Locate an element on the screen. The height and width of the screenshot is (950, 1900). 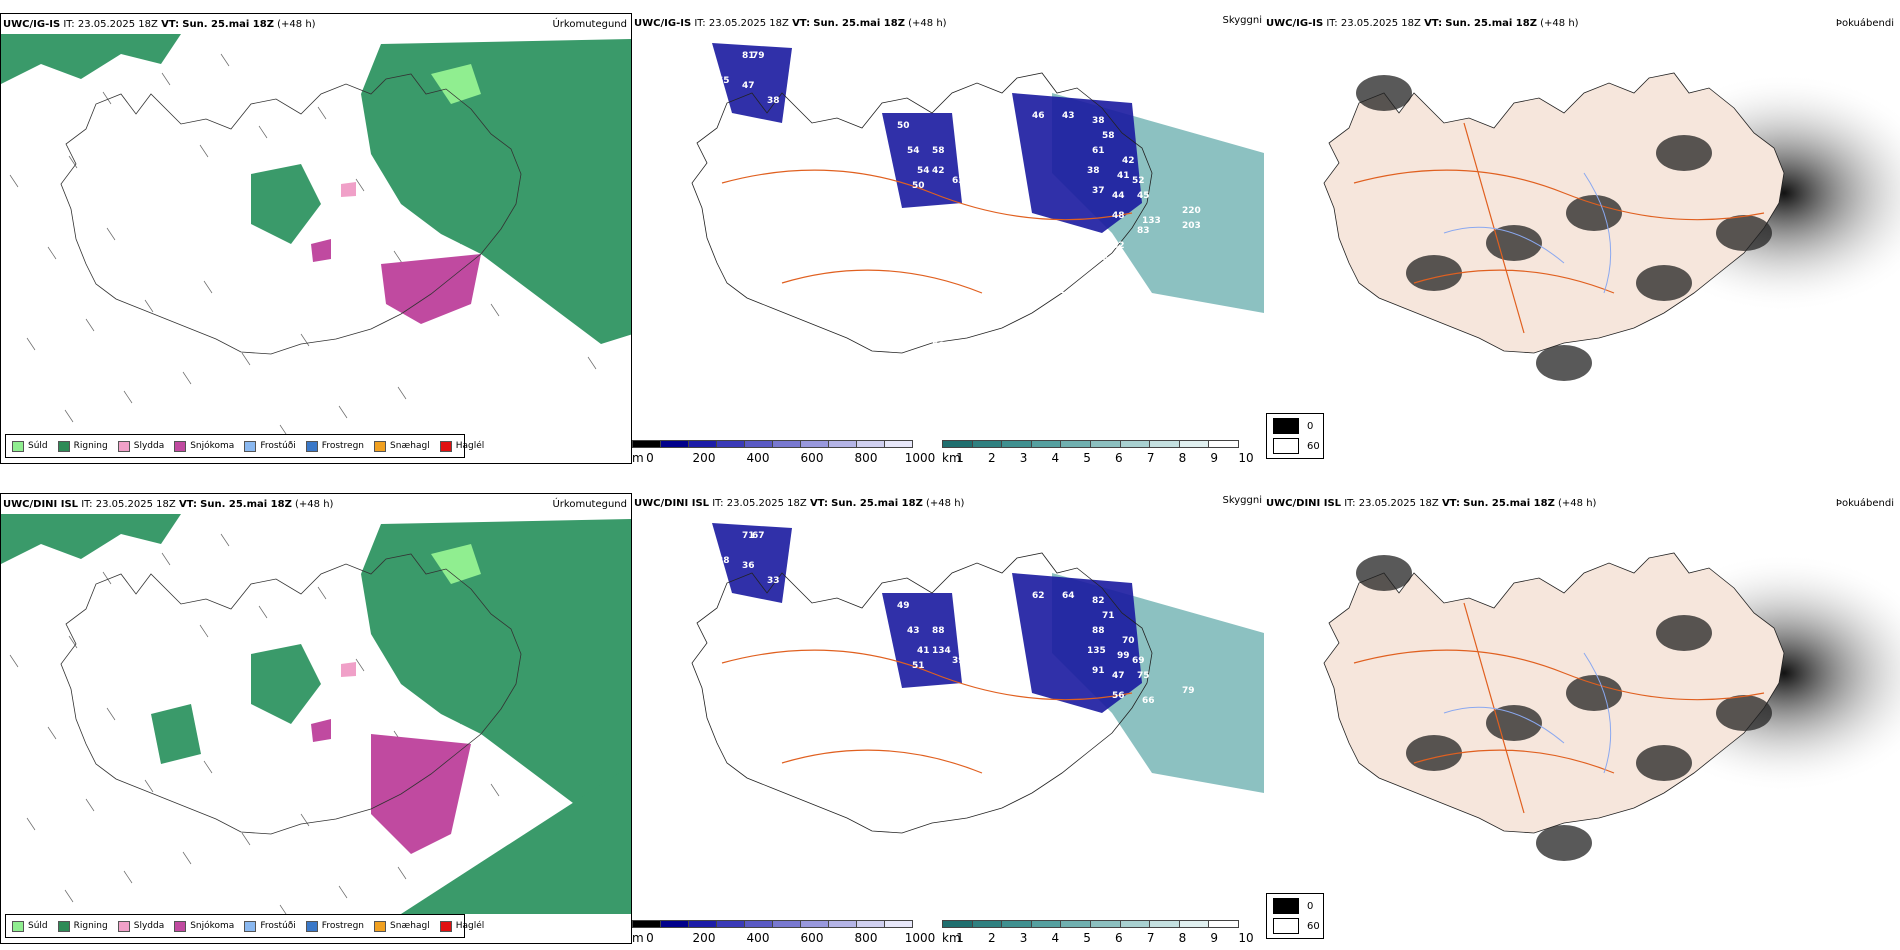
fog-legend-label: 60 is located at coordinates (1313, 926).